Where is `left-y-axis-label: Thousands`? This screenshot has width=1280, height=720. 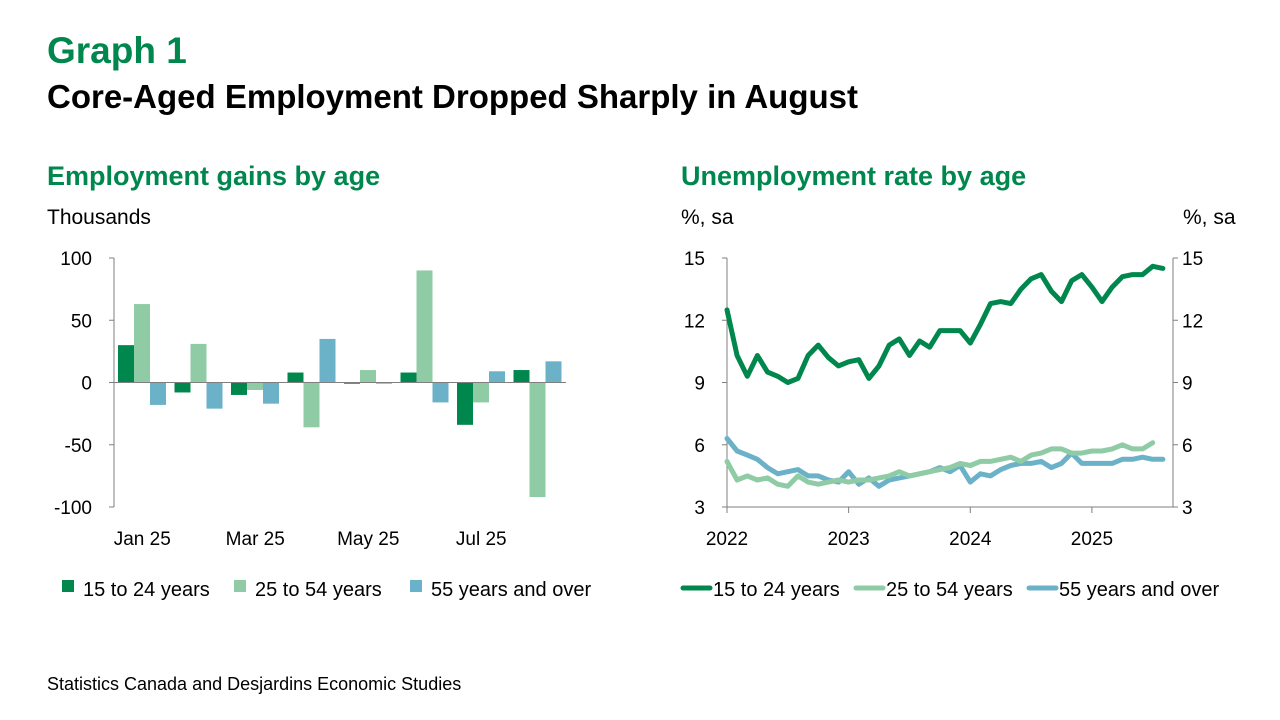 left-y-axis-label: Thousands is located at coordinates (99, 217).